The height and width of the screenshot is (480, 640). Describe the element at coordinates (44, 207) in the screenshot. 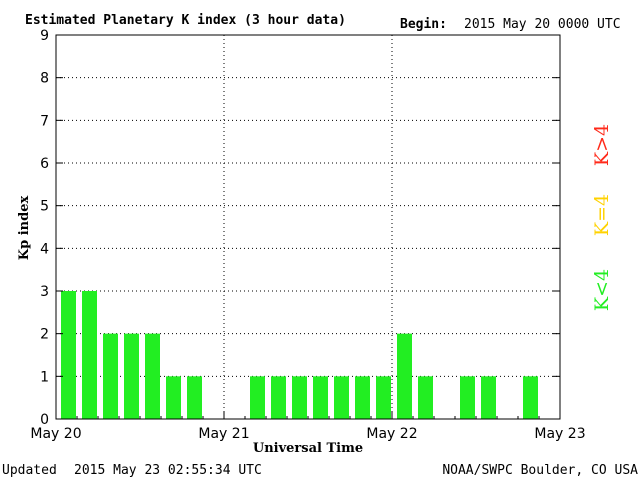

I see `y-tick-label: 5` at that location.